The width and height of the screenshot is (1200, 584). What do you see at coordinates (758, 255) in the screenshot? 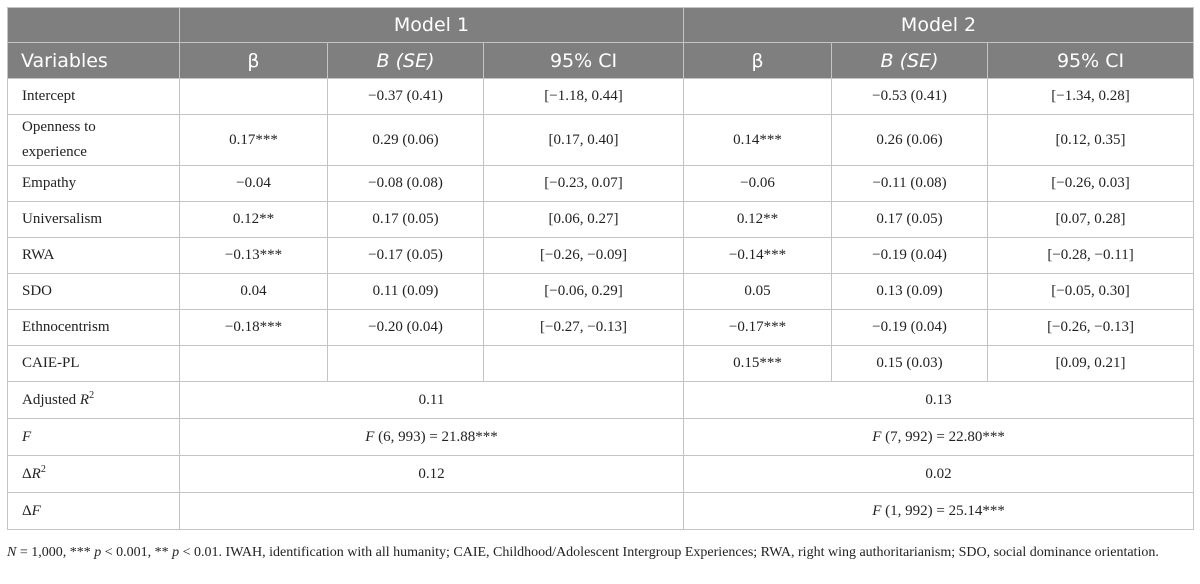
I see `m2-beta-cell: −0.14***` at bounding box center [758, 255].